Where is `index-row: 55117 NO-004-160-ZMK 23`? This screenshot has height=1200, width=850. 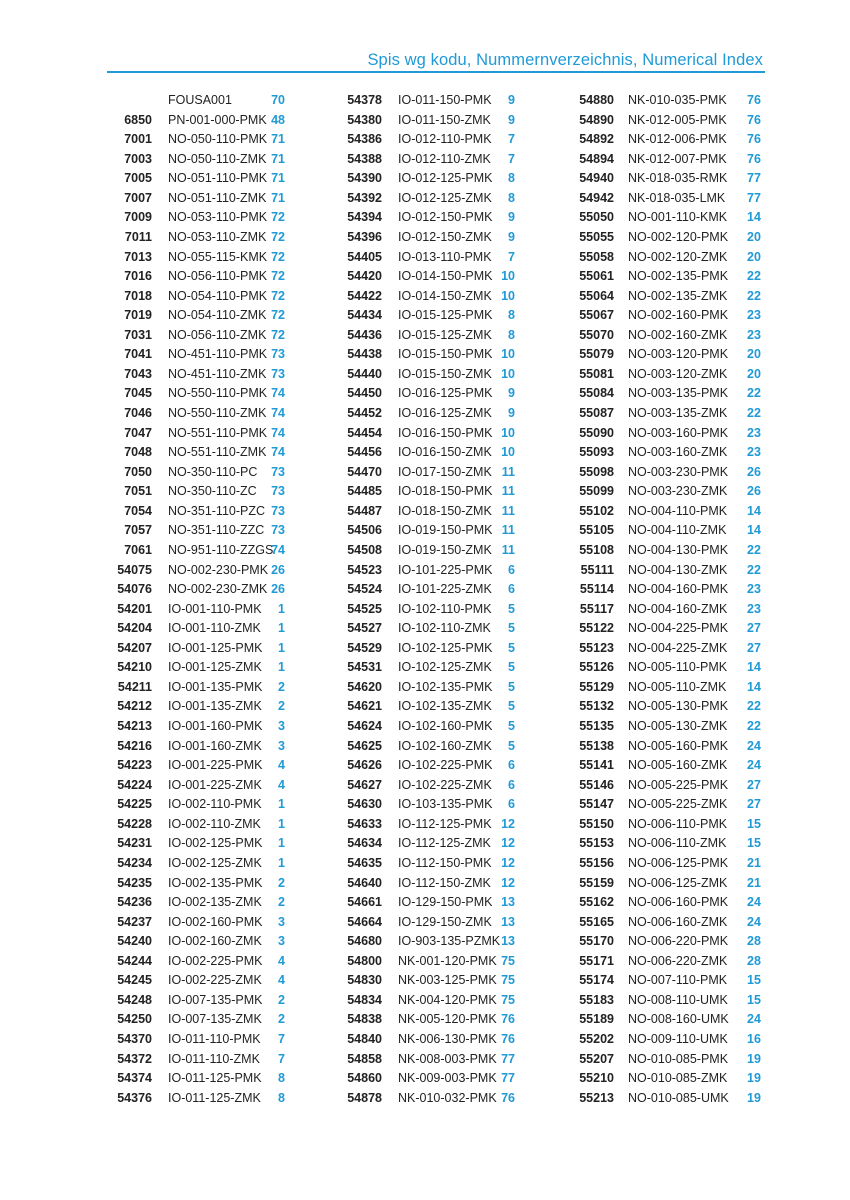
index-row: 55117 NO-004-160-ZMK 23 is located at coordinates (667, 610).